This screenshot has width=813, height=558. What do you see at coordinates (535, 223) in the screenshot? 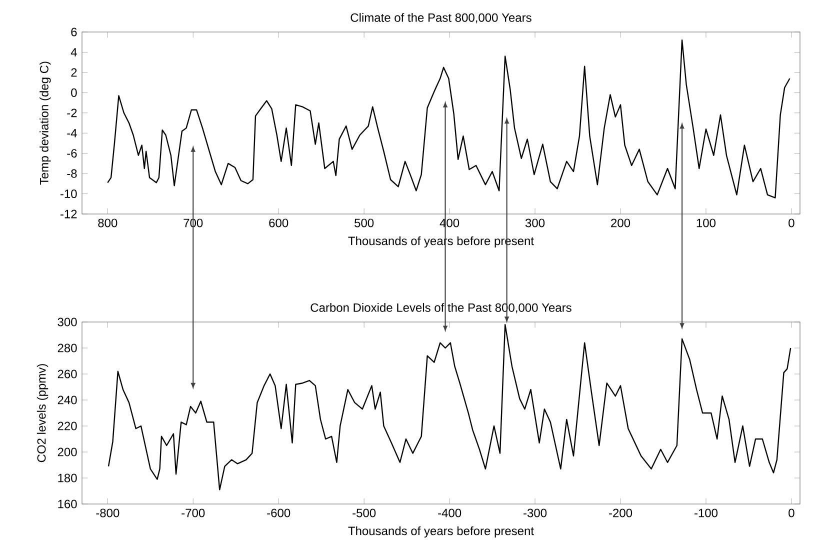
I see `x-tick-label: 300` at bounding box center [535, 223].